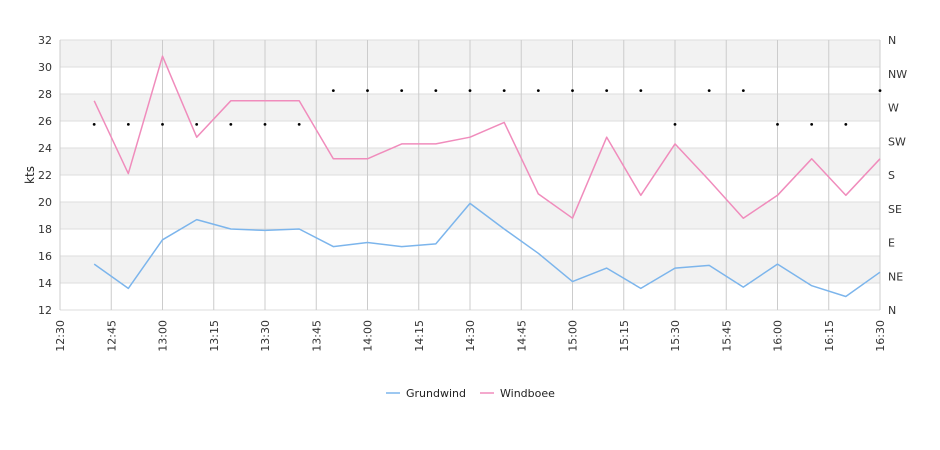  Describe the element at coordinates (880, 336) in the screenshot. I see `x-tick-label: 16:30` at that location.